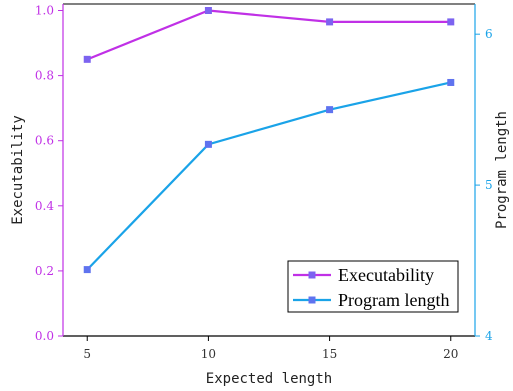 The image size is (513, 391). I want to click on legend: Executability Program length, so click(373, 286).